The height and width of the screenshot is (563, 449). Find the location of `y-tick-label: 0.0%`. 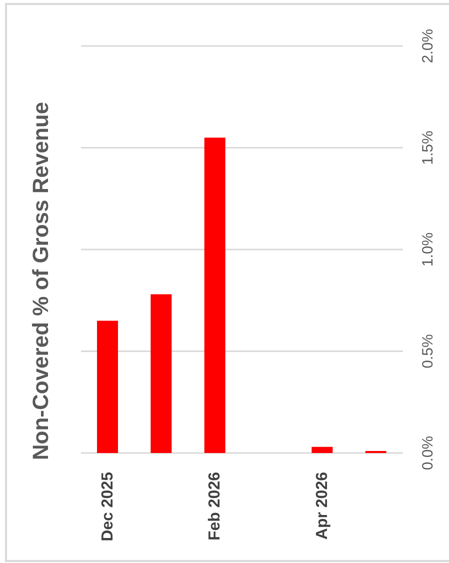

y-tick-label: 0.0% is located at coordinates (428, 453).